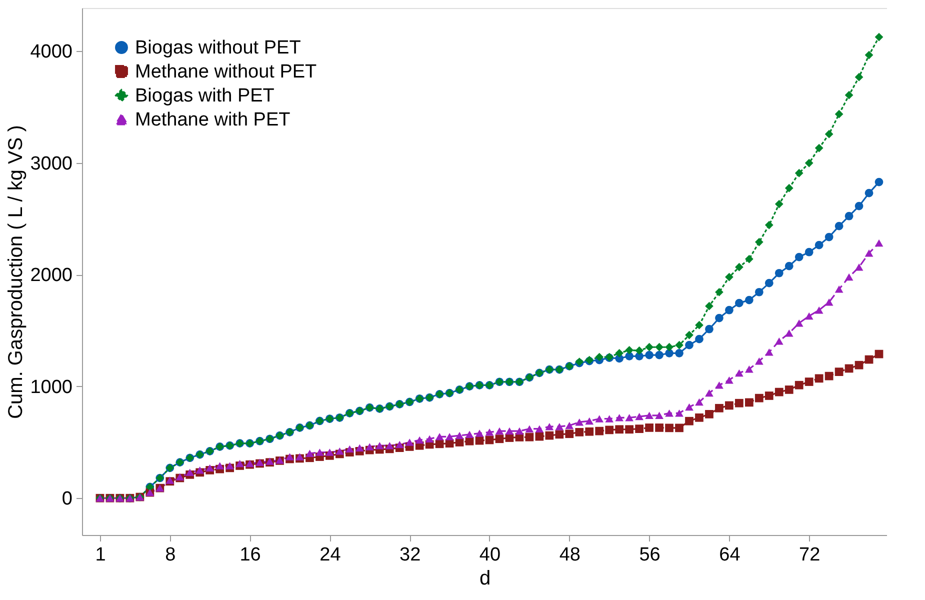 This screenshot has width=925, height=600. Describe the element at coordinates (16, 272) in the screenshot. I see `y-axis-title: Cum. Gasproduction ( L / kg VS )` at that location.